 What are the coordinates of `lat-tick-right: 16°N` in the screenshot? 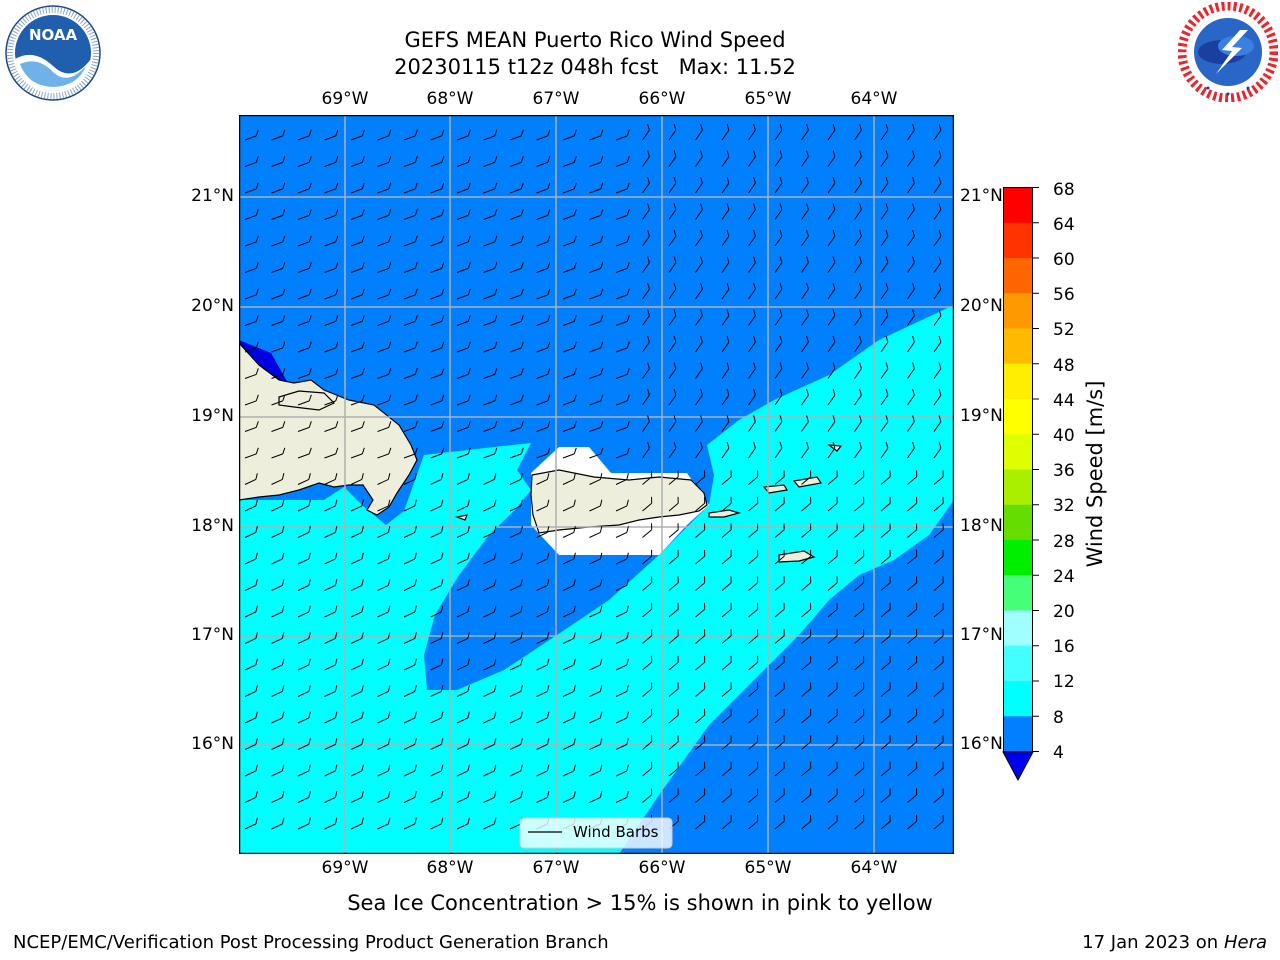 It's located at (981, 744).